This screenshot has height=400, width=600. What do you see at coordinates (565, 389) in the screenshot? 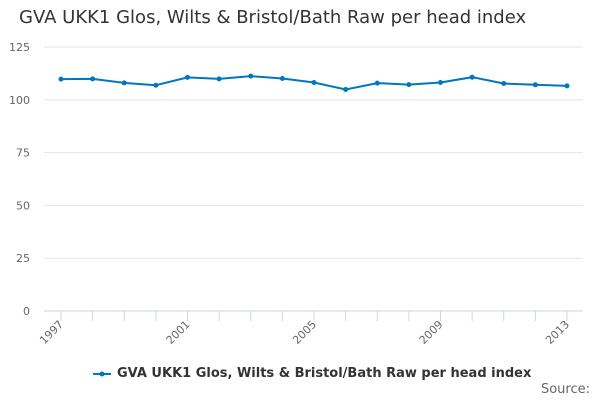
I see `source-label: Source:` at bounding box center [565, 389].